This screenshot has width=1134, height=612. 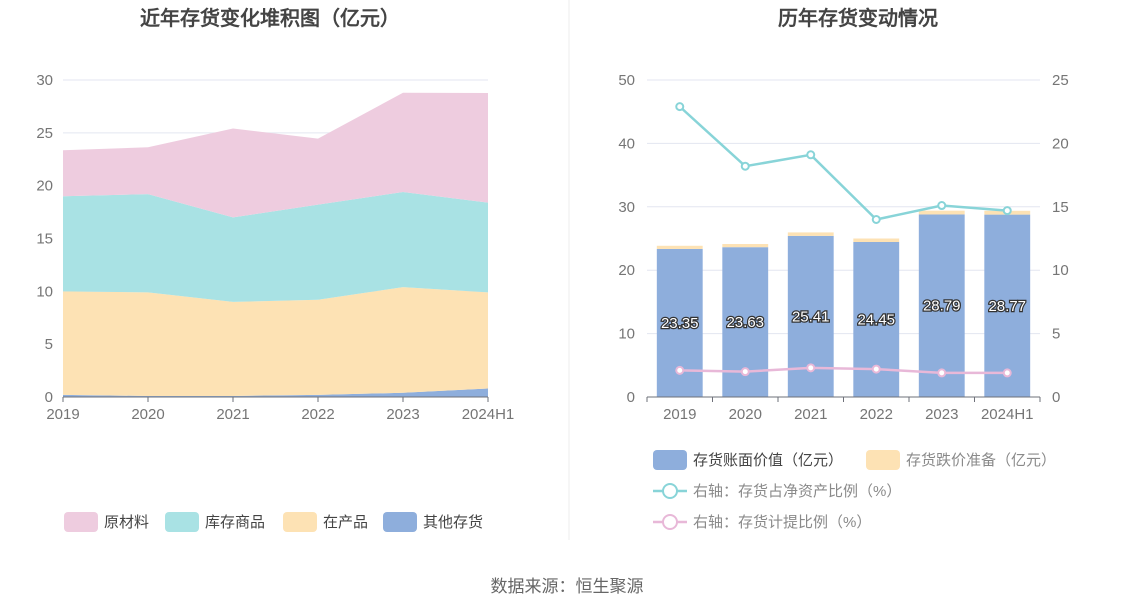 I want to click on left-y-tick-label: 20, so click(x=44, y=186).